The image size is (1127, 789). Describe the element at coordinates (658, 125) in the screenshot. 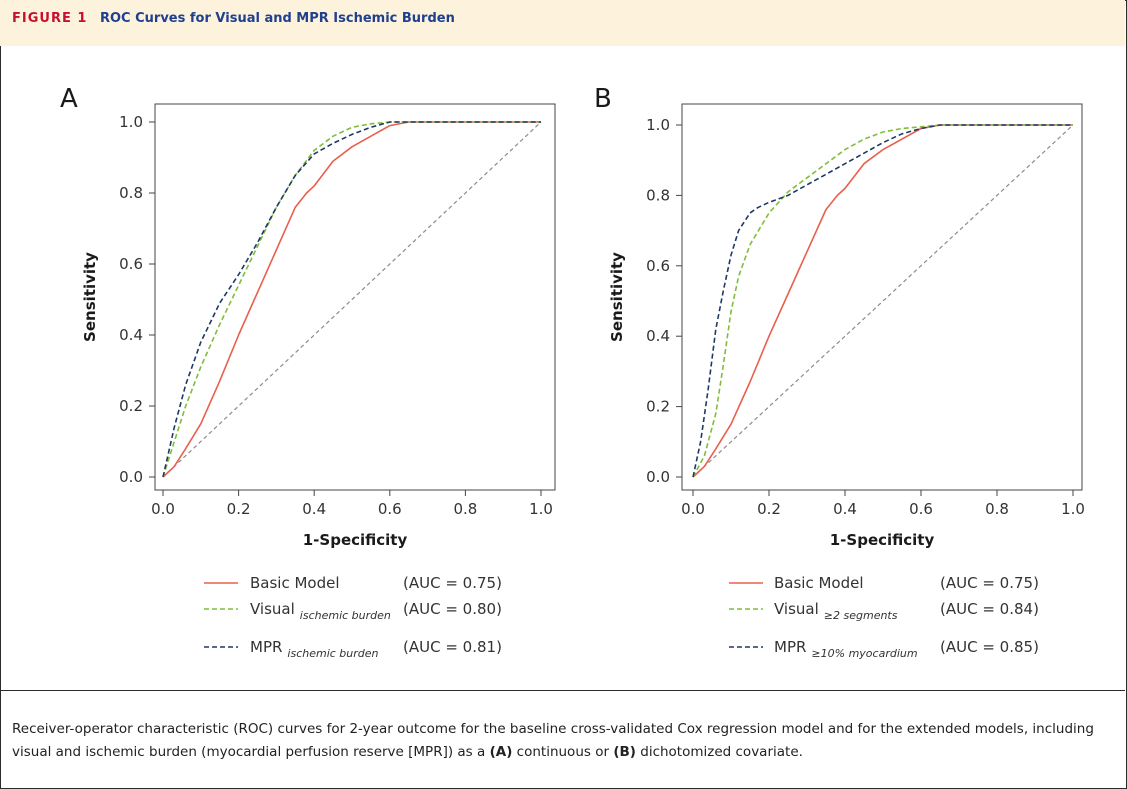

I see `panel-b-ytick-label: 1.0` at that location.